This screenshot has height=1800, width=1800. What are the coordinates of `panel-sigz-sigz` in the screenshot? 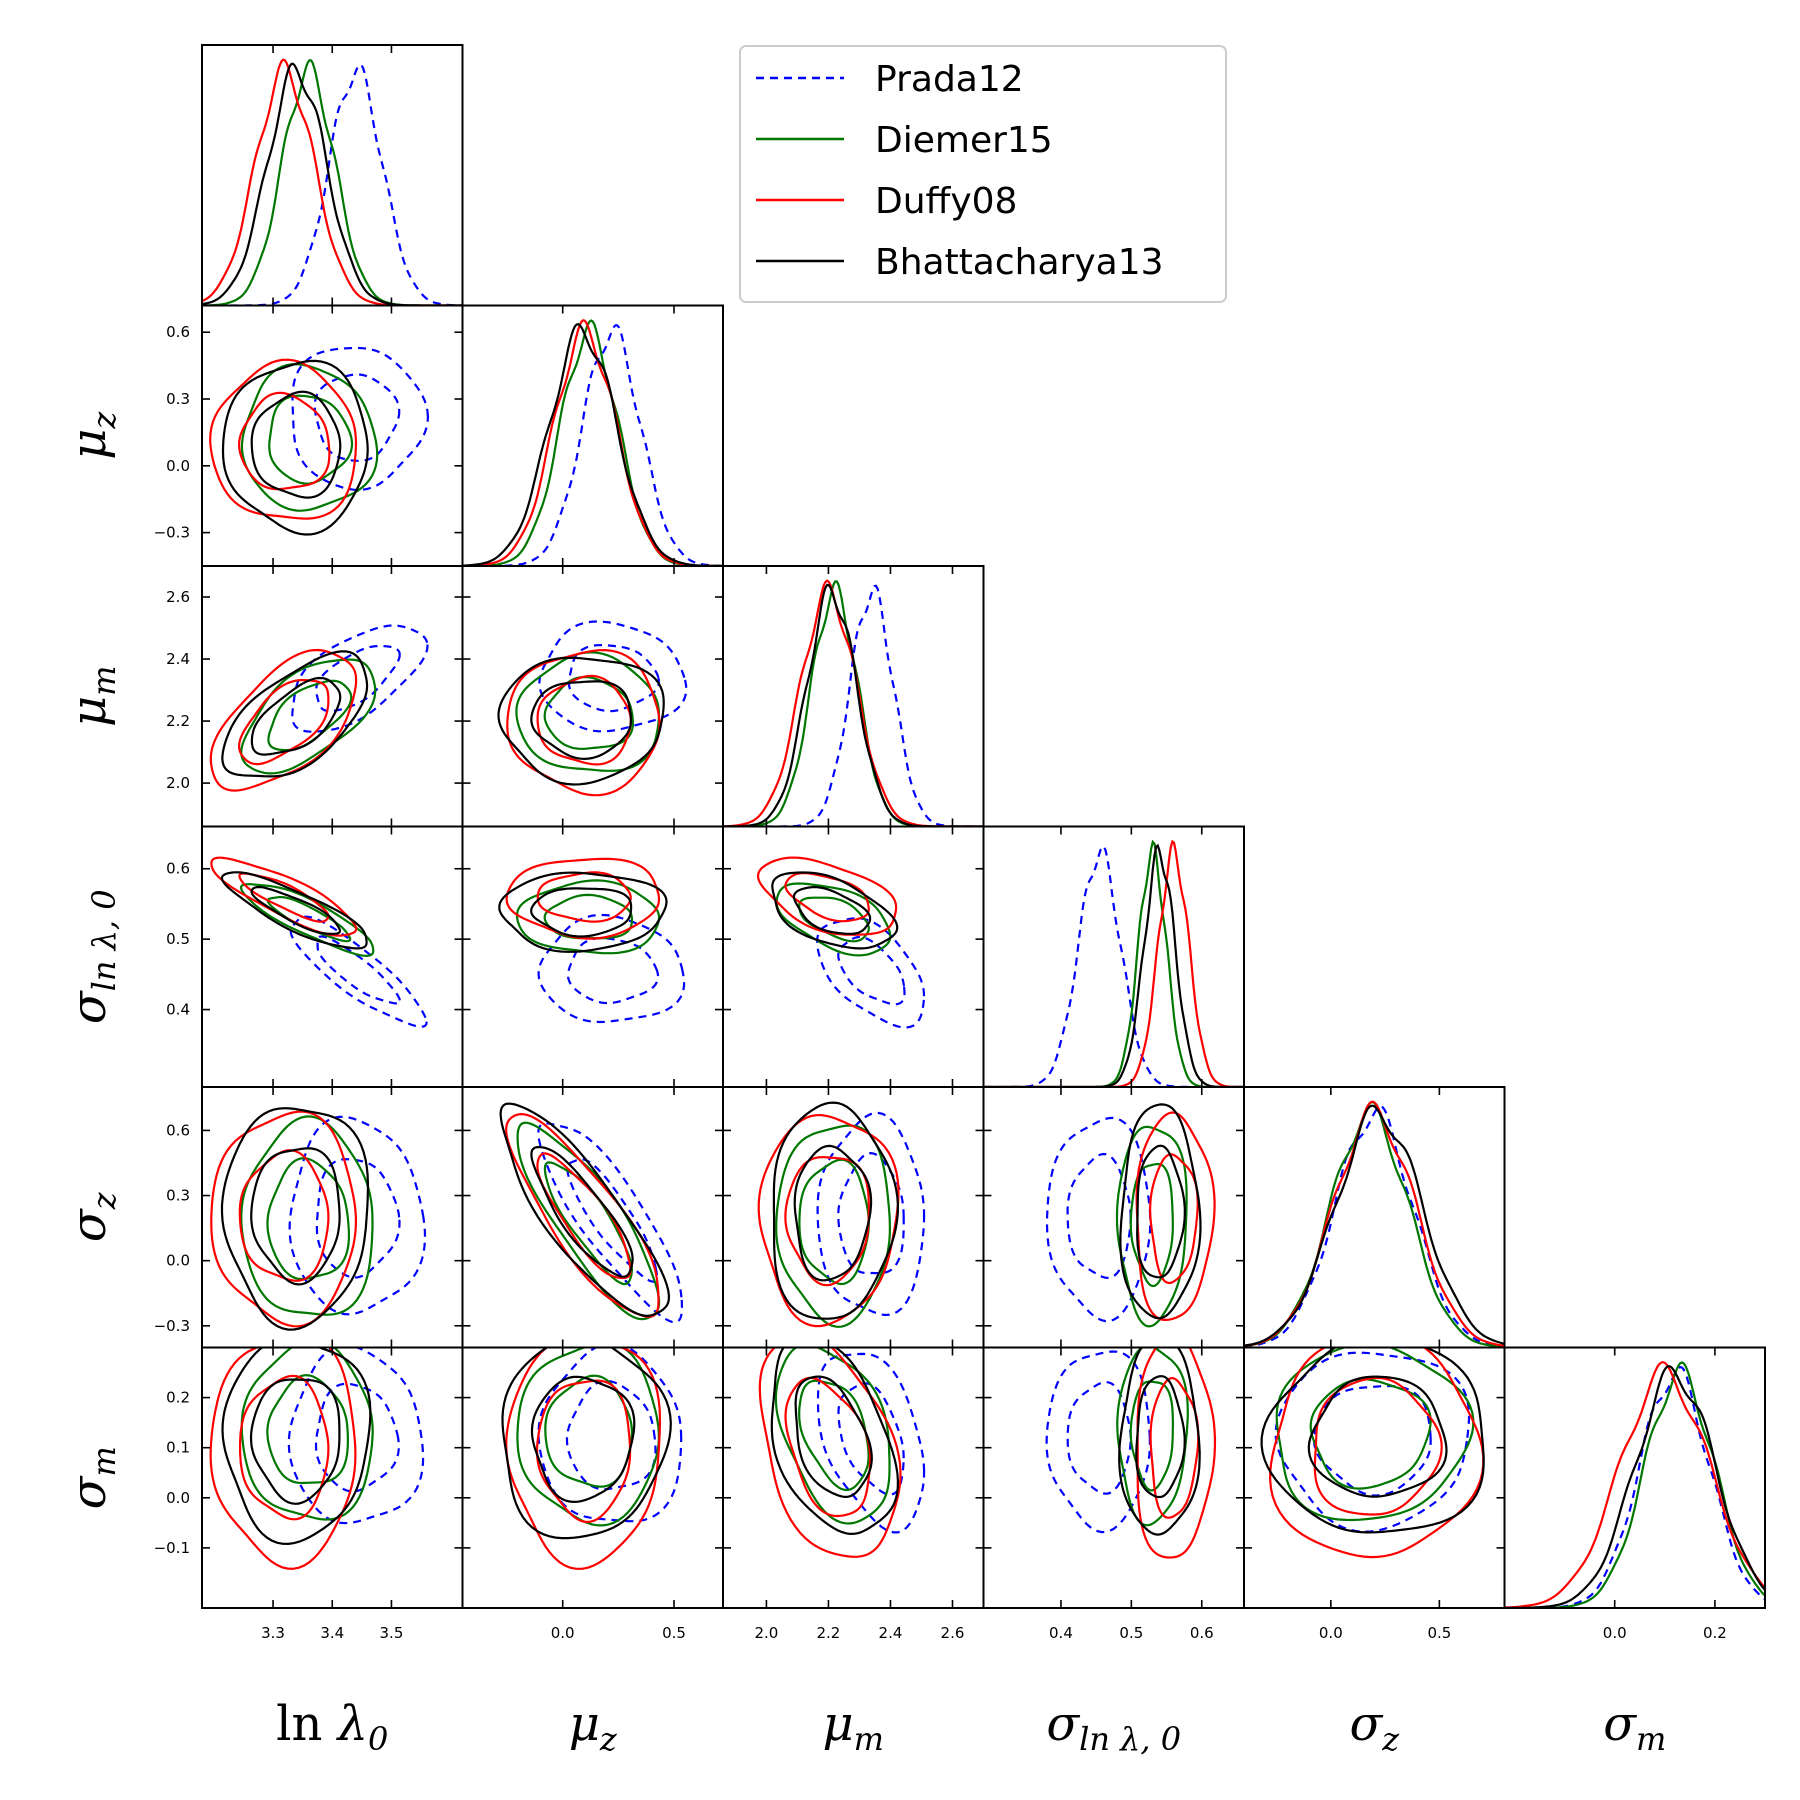 It's located at (1374, 1217).